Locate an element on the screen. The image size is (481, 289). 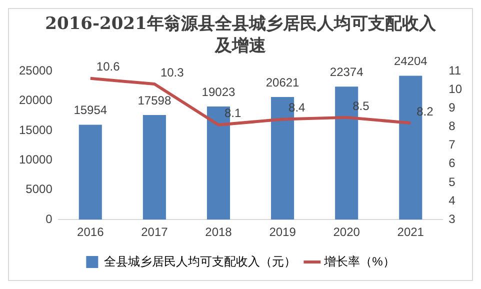
x-tick-label: 2017 is located at coordinates (154, 232).